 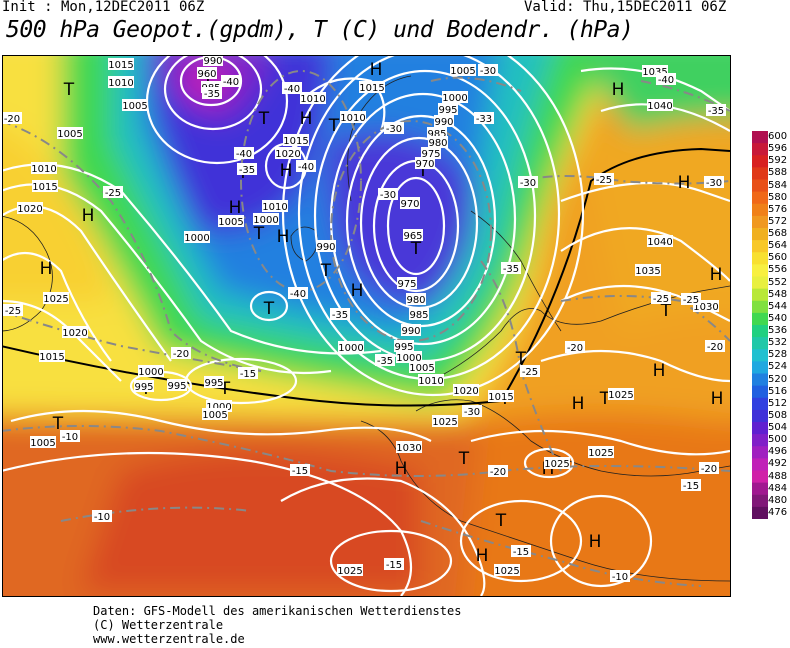 What do you see at coordinates (312, 99) in the screenshot?
I see `svg-text: 1010` at bounding box center [312, 99].